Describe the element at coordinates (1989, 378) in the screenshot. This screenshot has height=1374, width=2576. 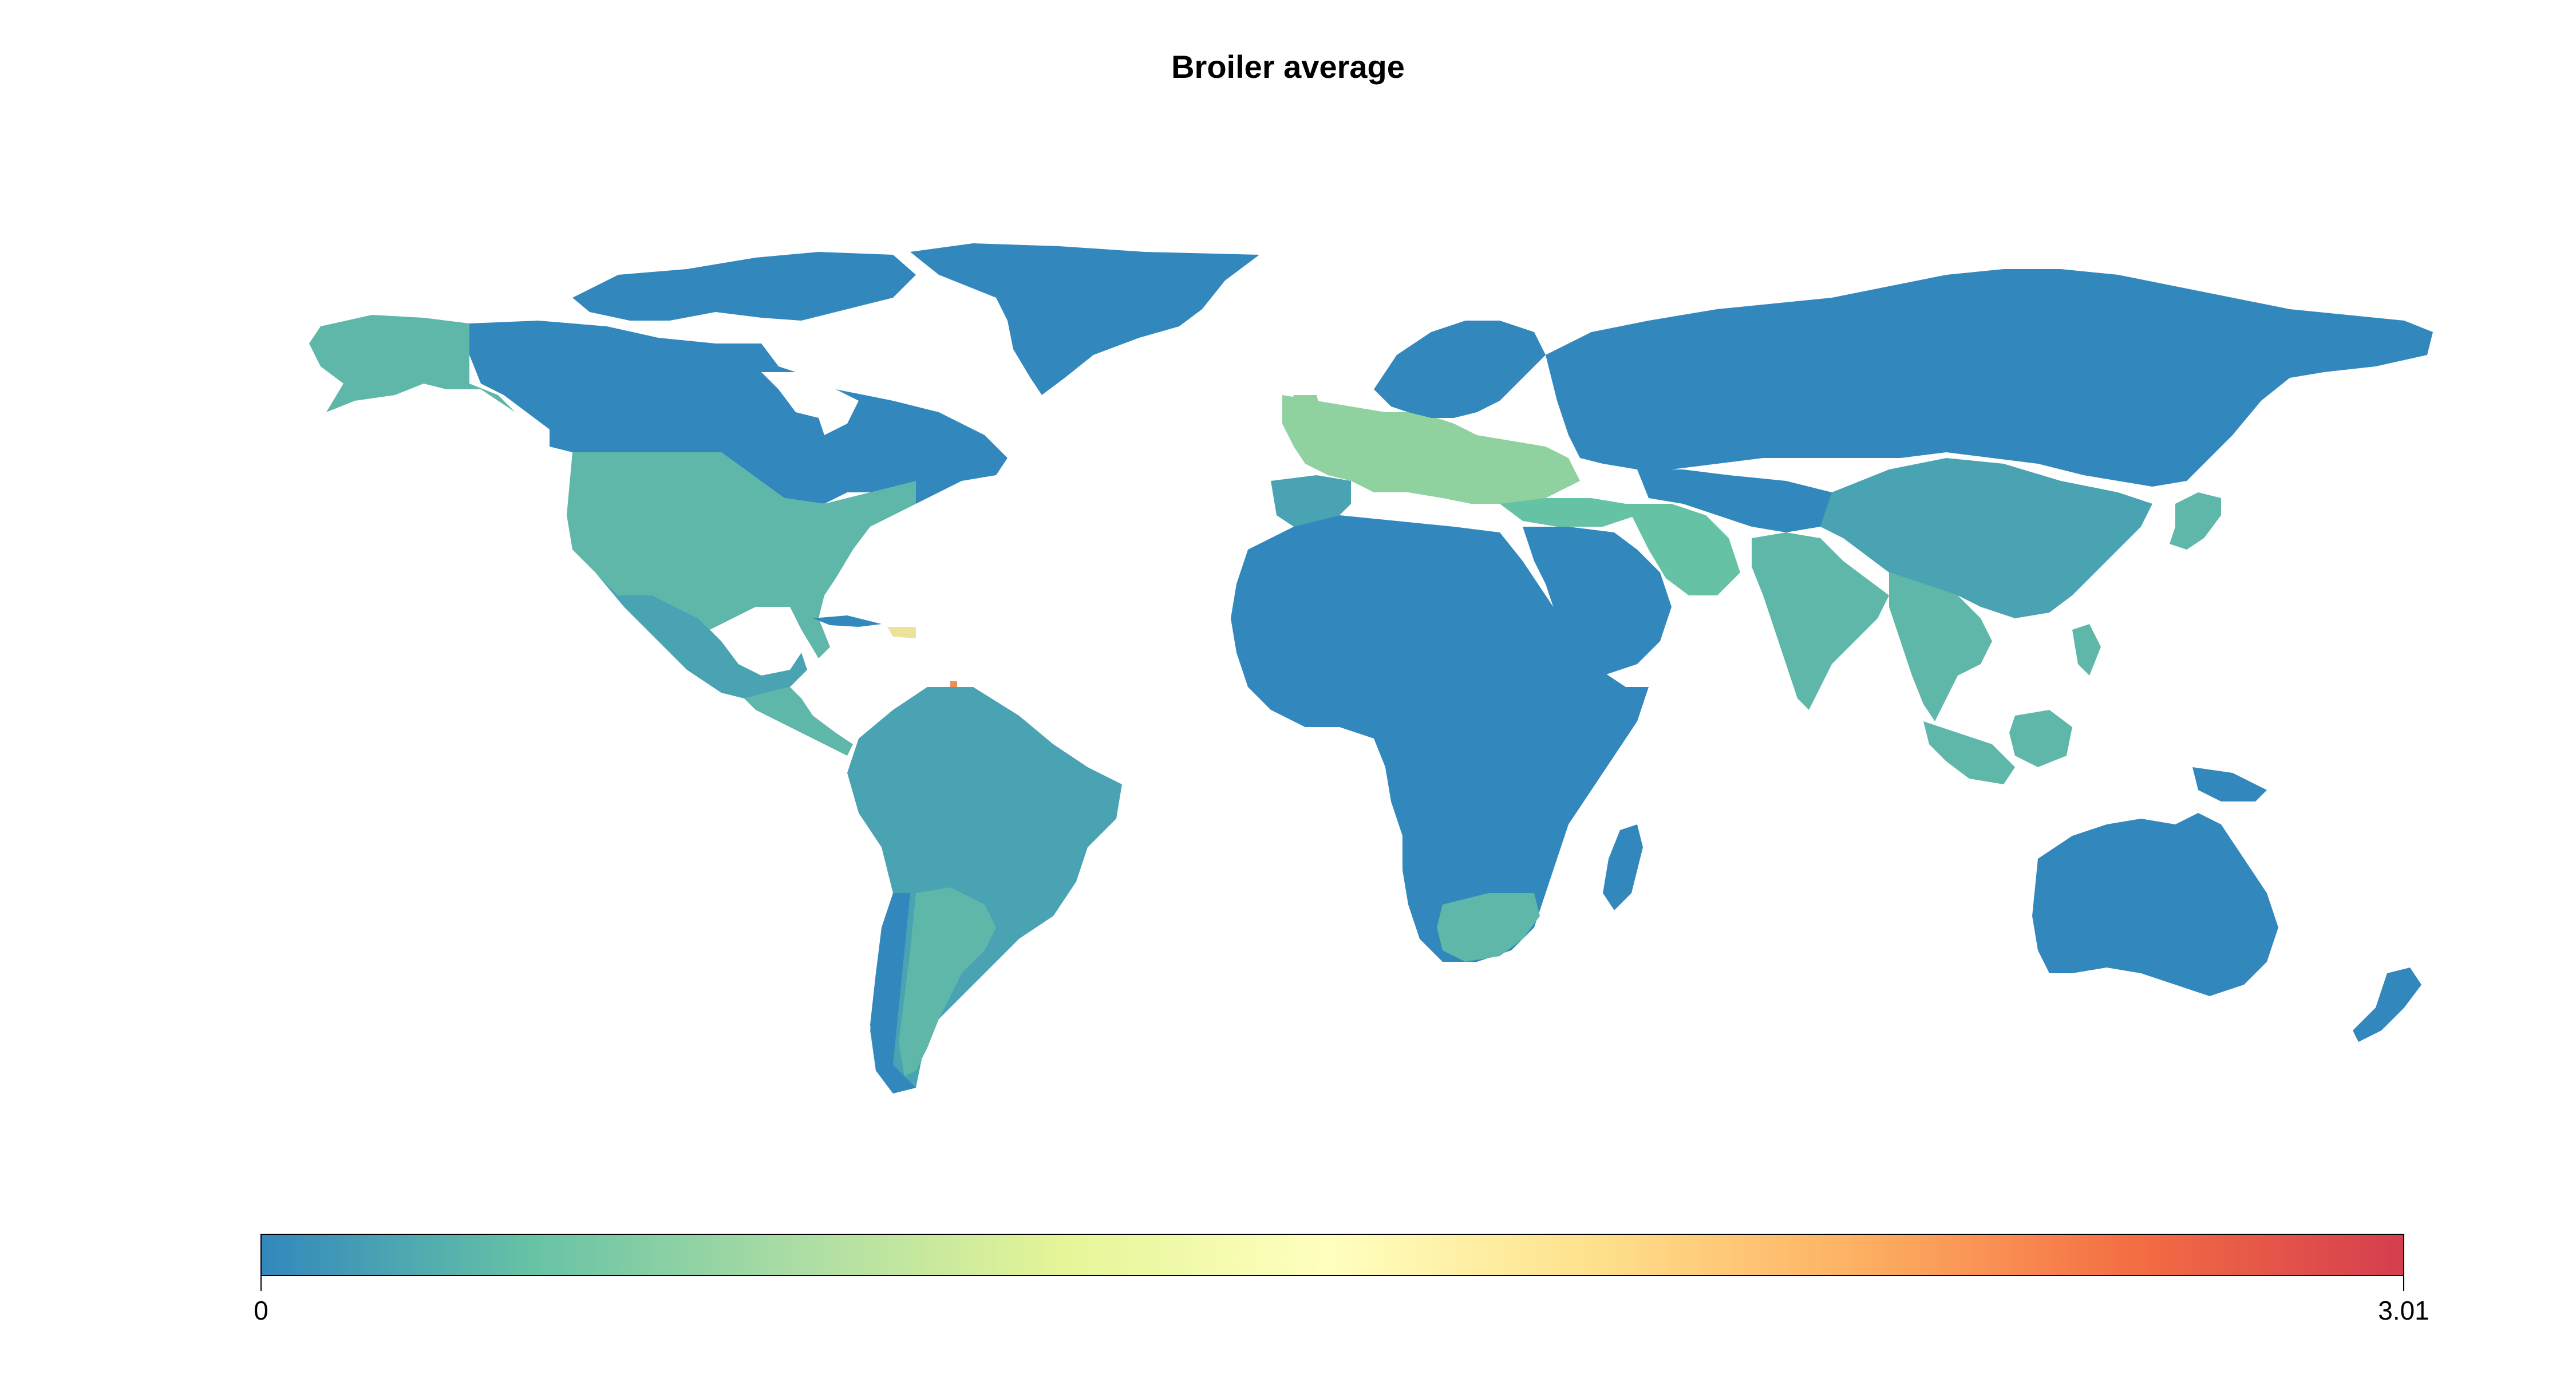
I see `russia` at that location.